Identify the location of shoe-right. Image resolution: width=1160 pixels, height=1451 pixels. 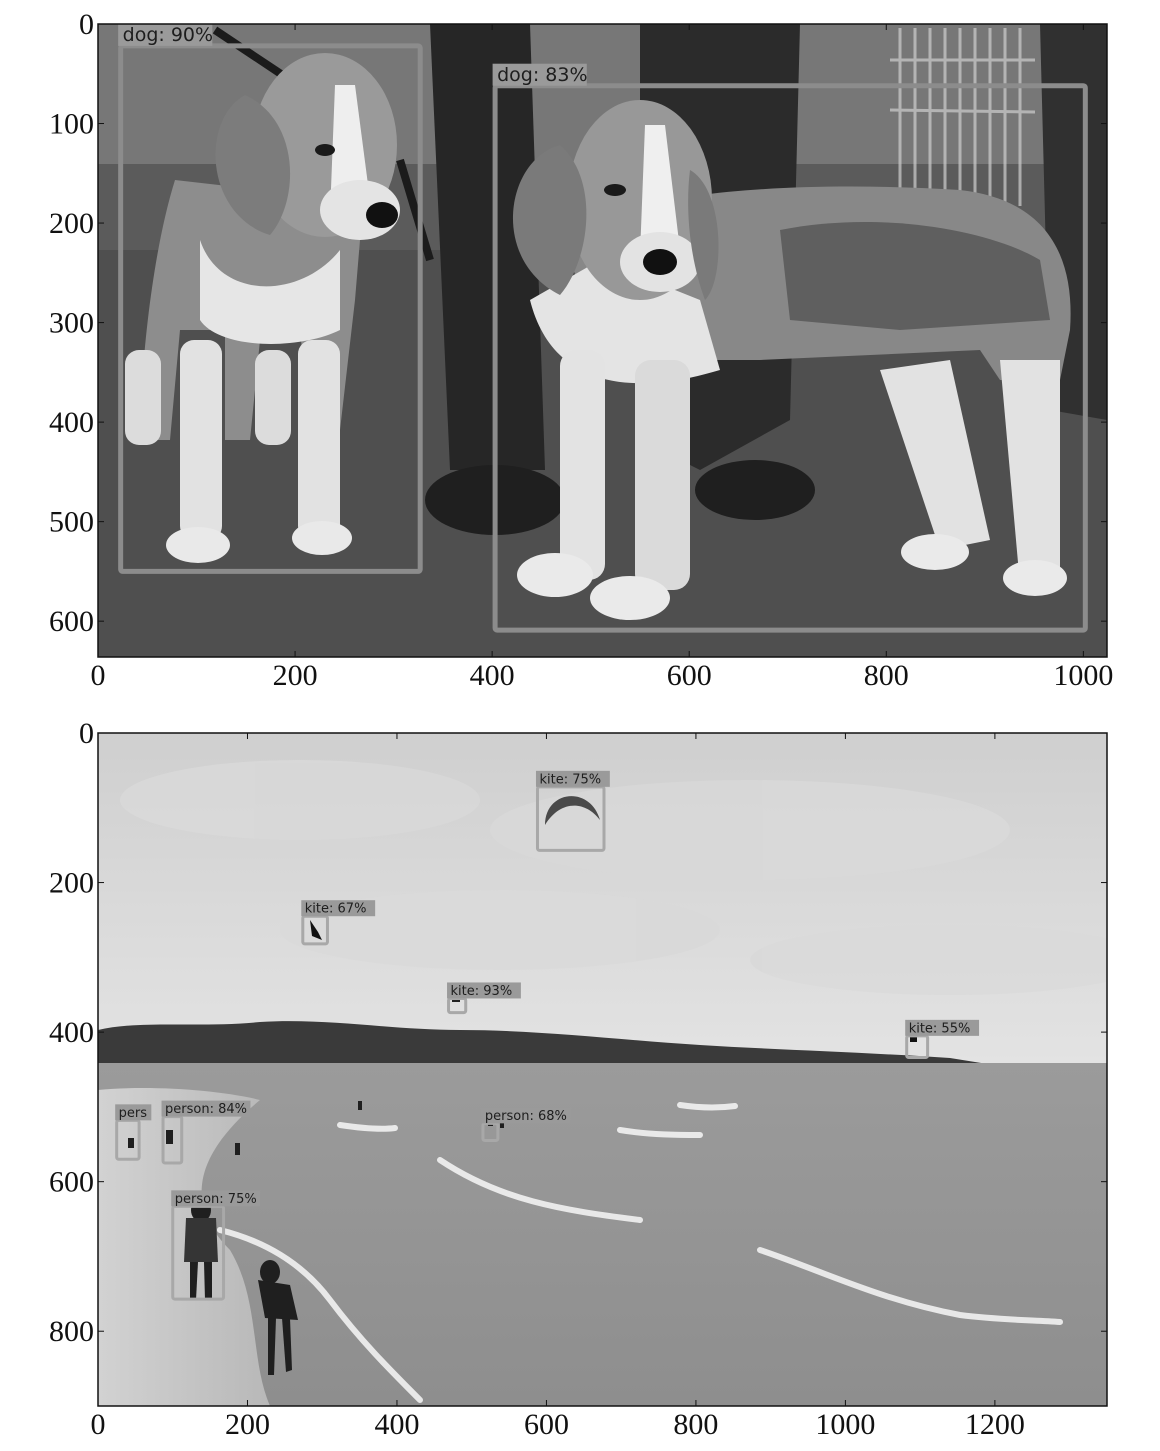
(755, 490).